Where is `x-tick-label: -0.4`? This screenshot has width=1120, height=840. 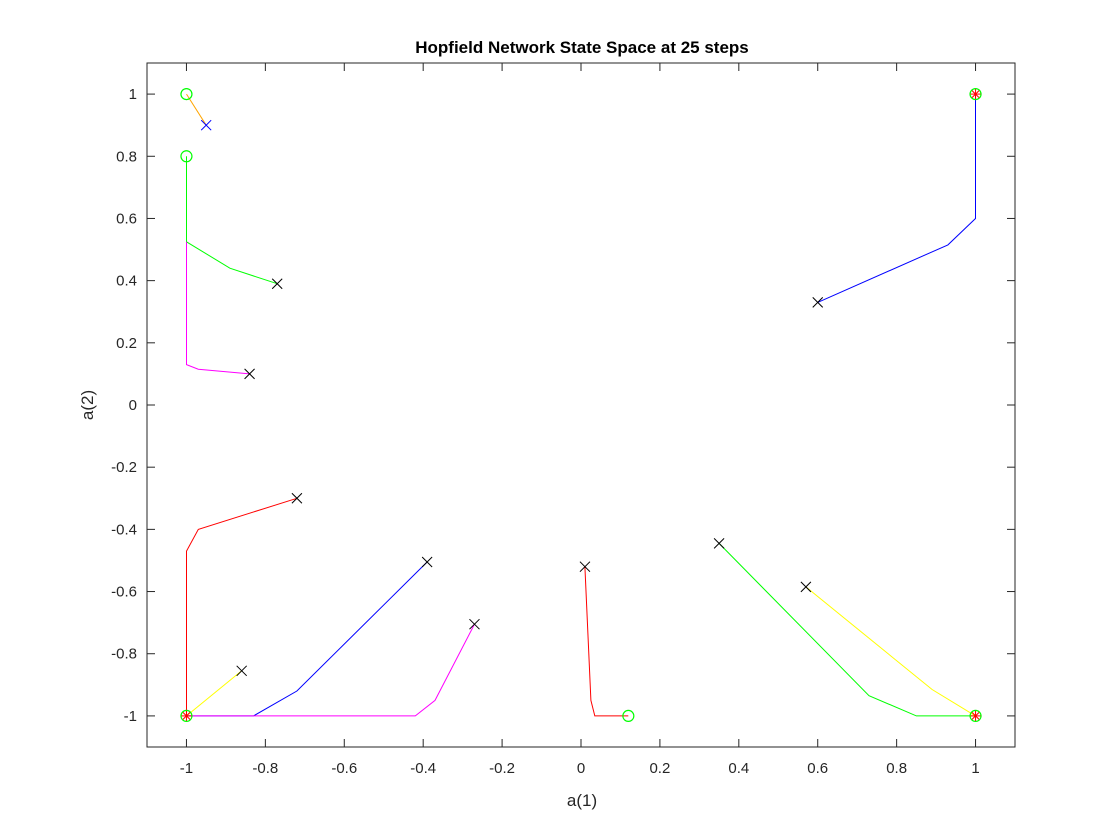 x-tick-label: -0.4 is located at coordinates (423, 768).